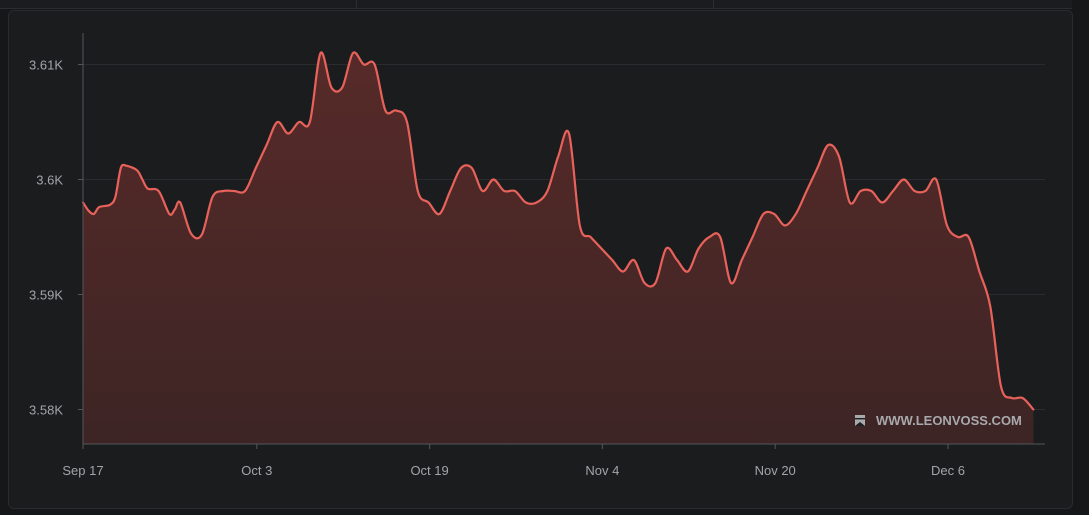 This screenshot has height=515, width=1089. What do you see at coordinates (56, 238) in the screenshot?
I see `y-axis-ticks: 3.58K 3.59K 3.6K 3.61K` at bounding box center [56, 238].